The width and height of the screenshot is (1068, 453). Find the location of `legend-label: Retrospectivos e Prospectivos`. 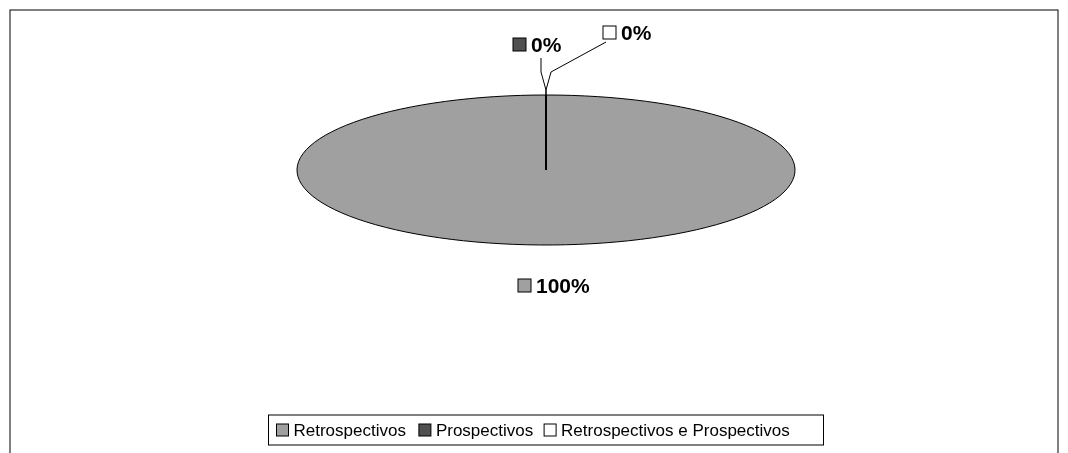

legend-label: Retrospectivos e Prospectivos is located at coordinates (675, 430).